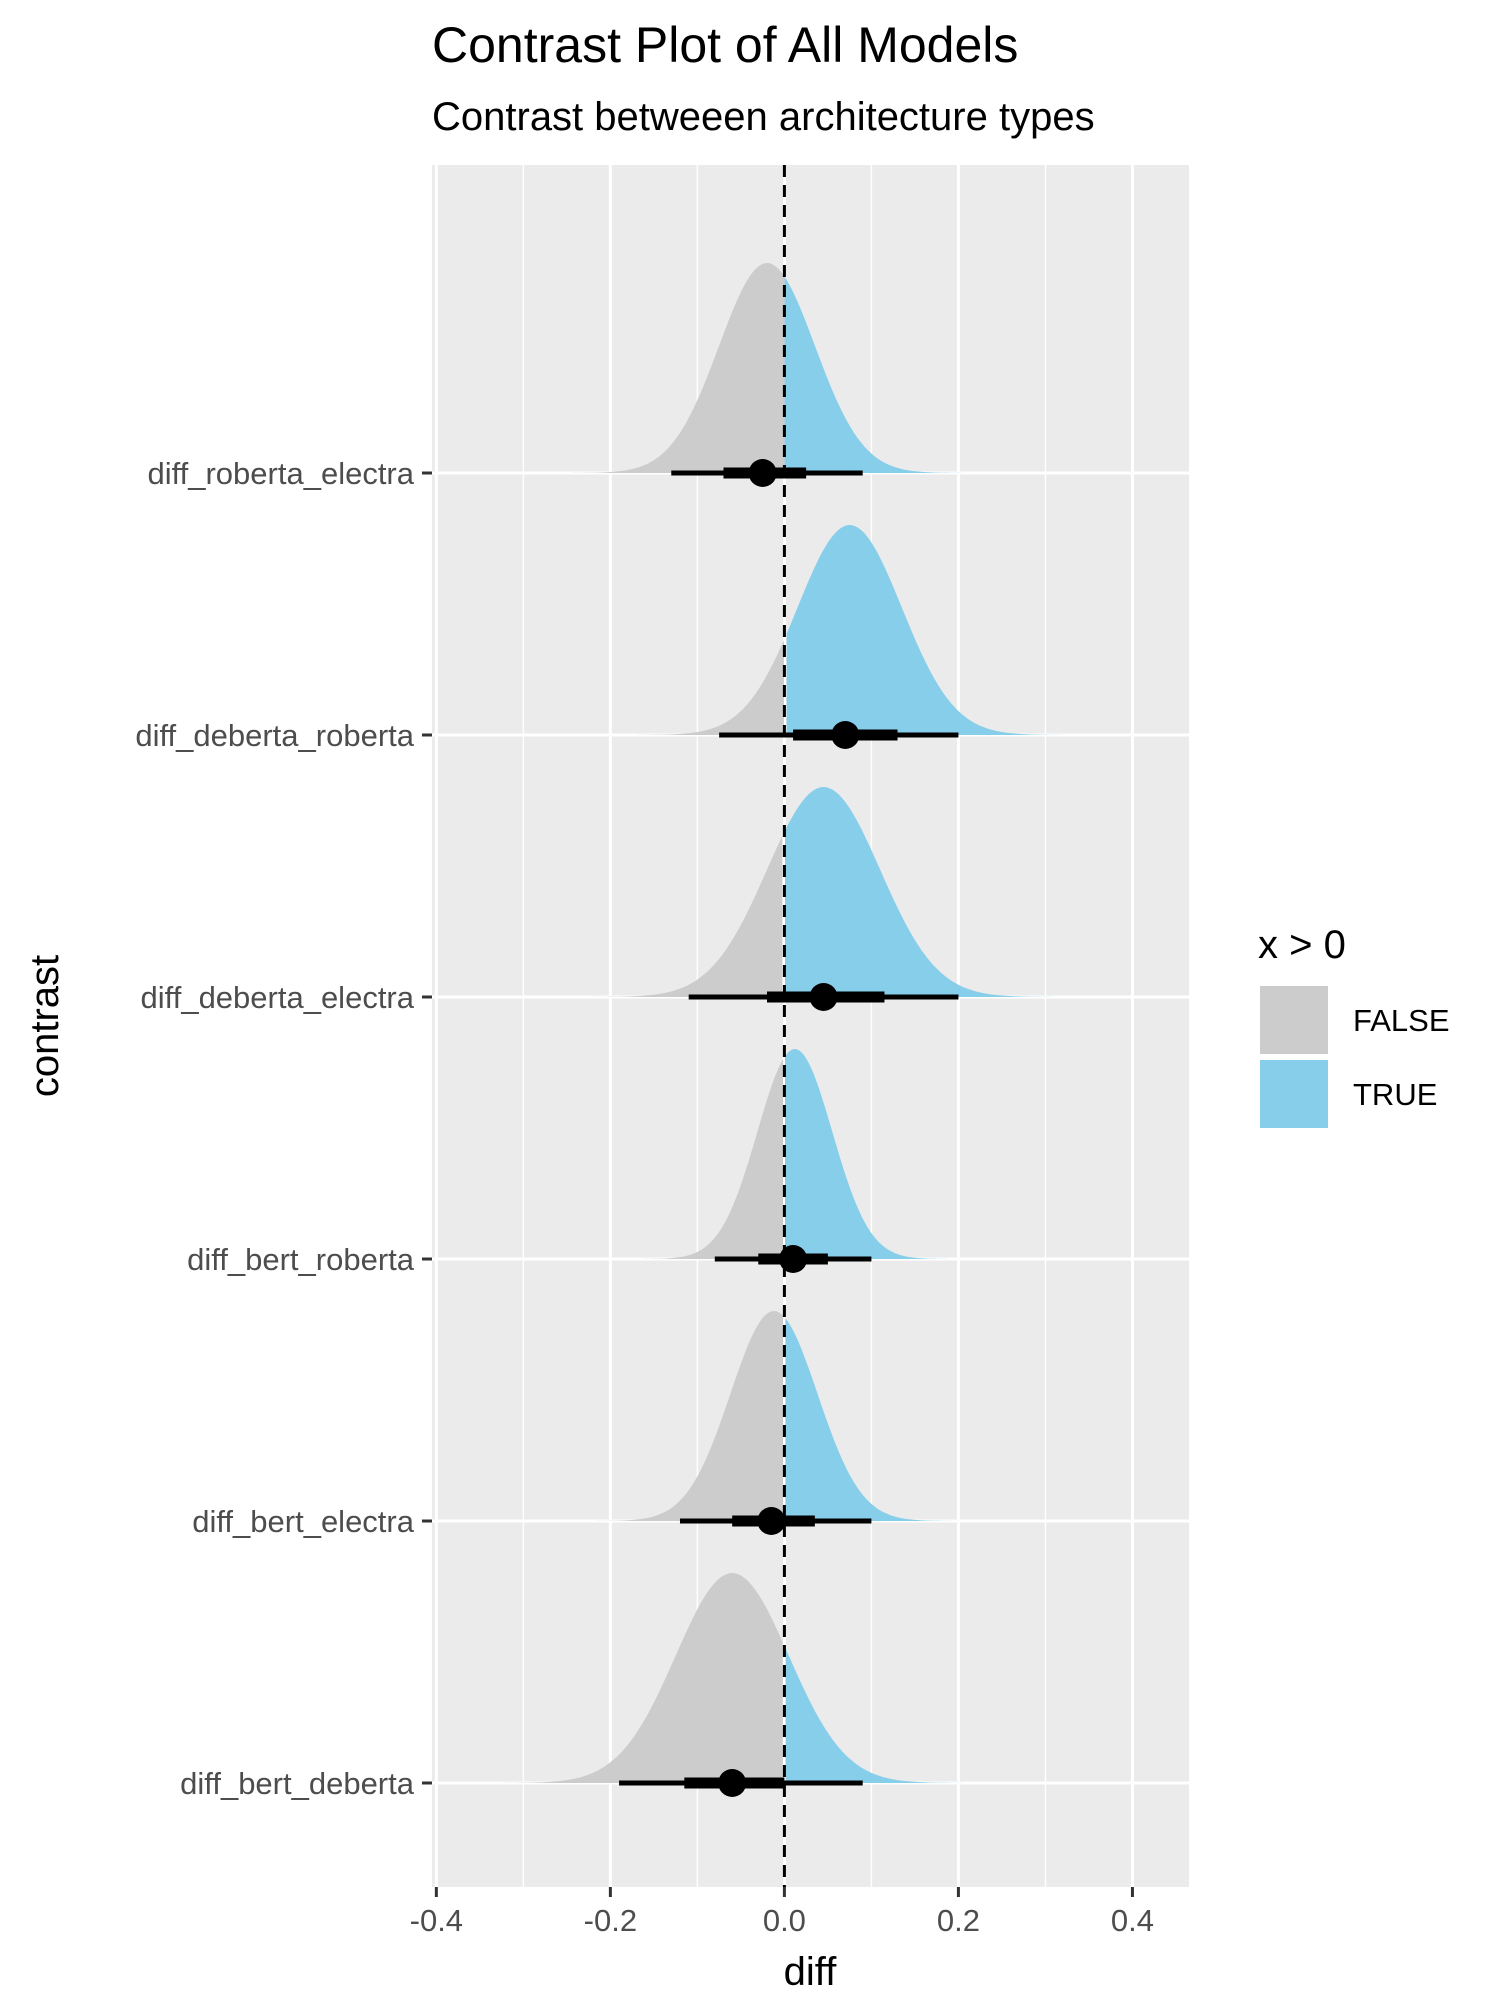 The image size is (1500, 2000). What do you see at coordinates (675, 368) in the screenshot?
I see `density-false-diff_roberta_electra` at bounding box center [675, 368].